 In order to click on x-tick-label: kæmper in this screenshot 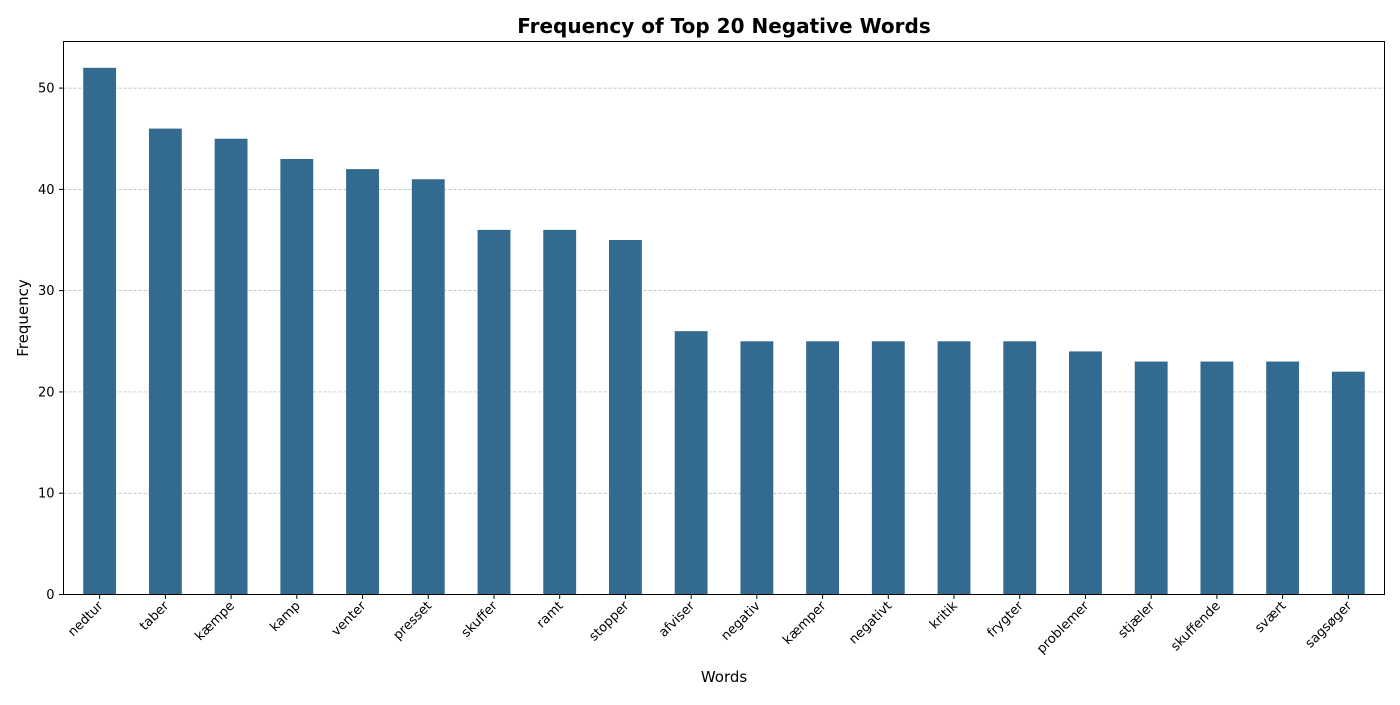, I will do `click(805, 623)`.